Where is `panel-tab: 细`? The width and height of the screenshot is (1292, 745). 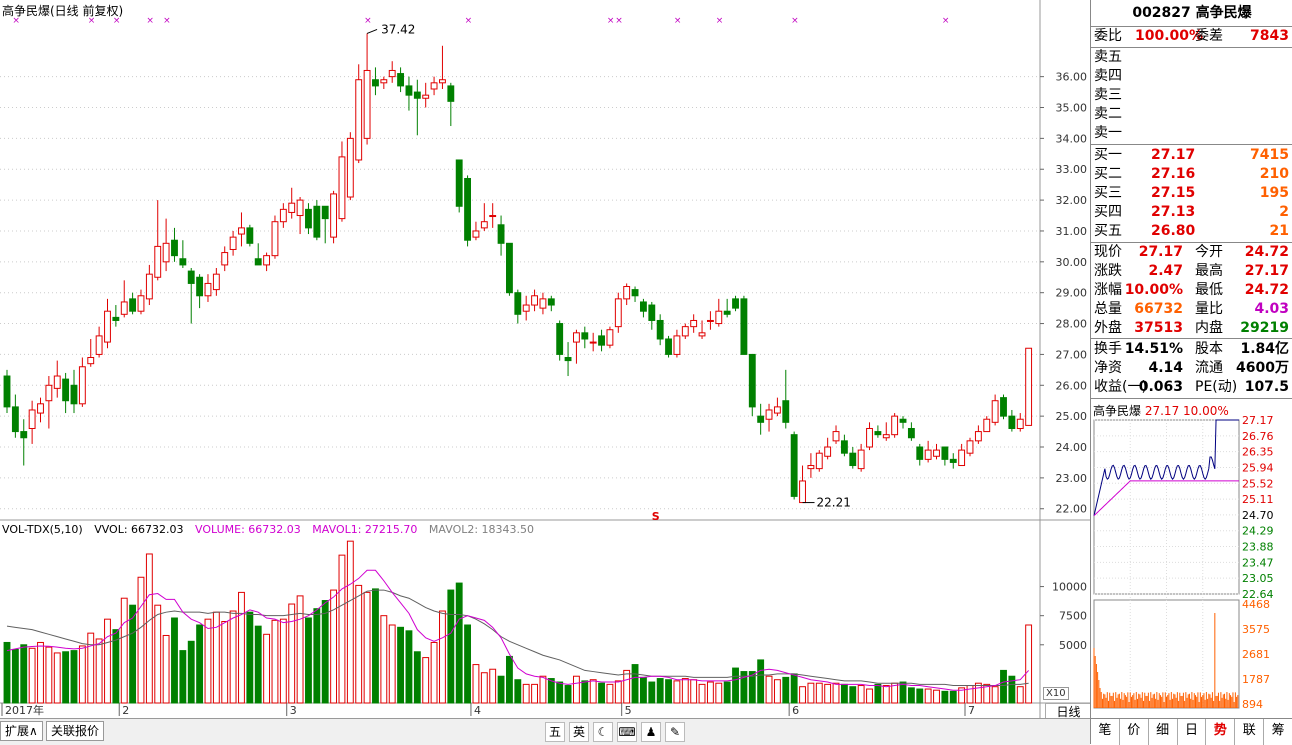
panel-tab: 细 is located at coordinates (1163, 732).